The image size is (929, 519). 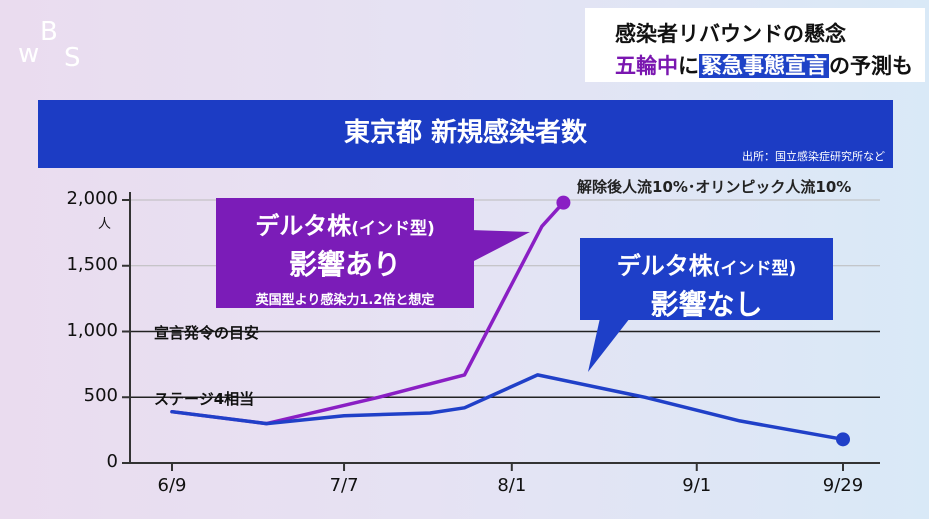 What do you see at coordinates (204, 399) in the screenshot?
I see `reference-label-stage4: ステージ4相当` at bounding box center [204, 399].